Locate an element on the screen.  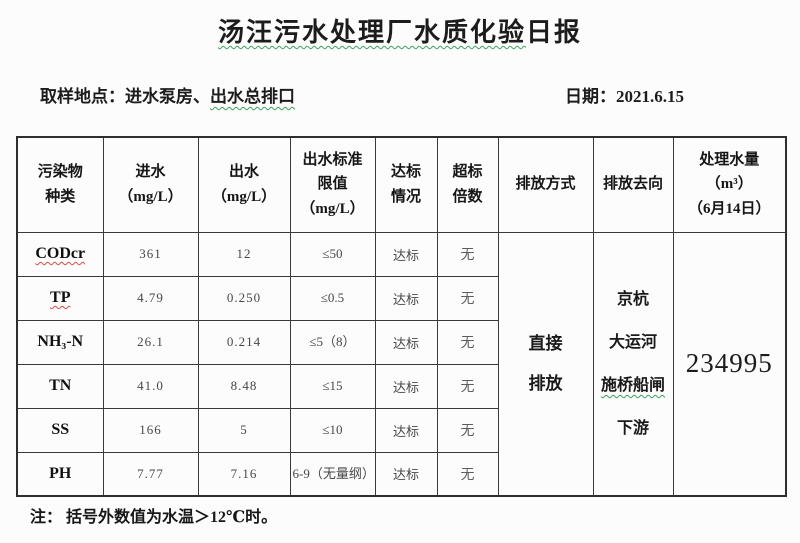
destination-line-spellchecked: 施桥船闸 is located at coordinates (632, 385).